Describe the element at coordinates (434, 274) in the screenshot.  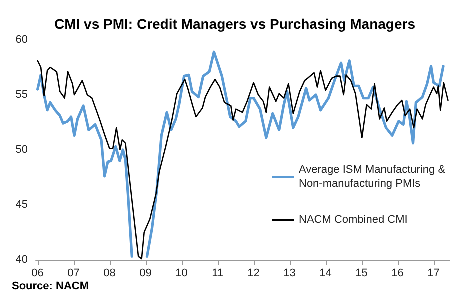
I see `x-tick-label: 17` at that location.